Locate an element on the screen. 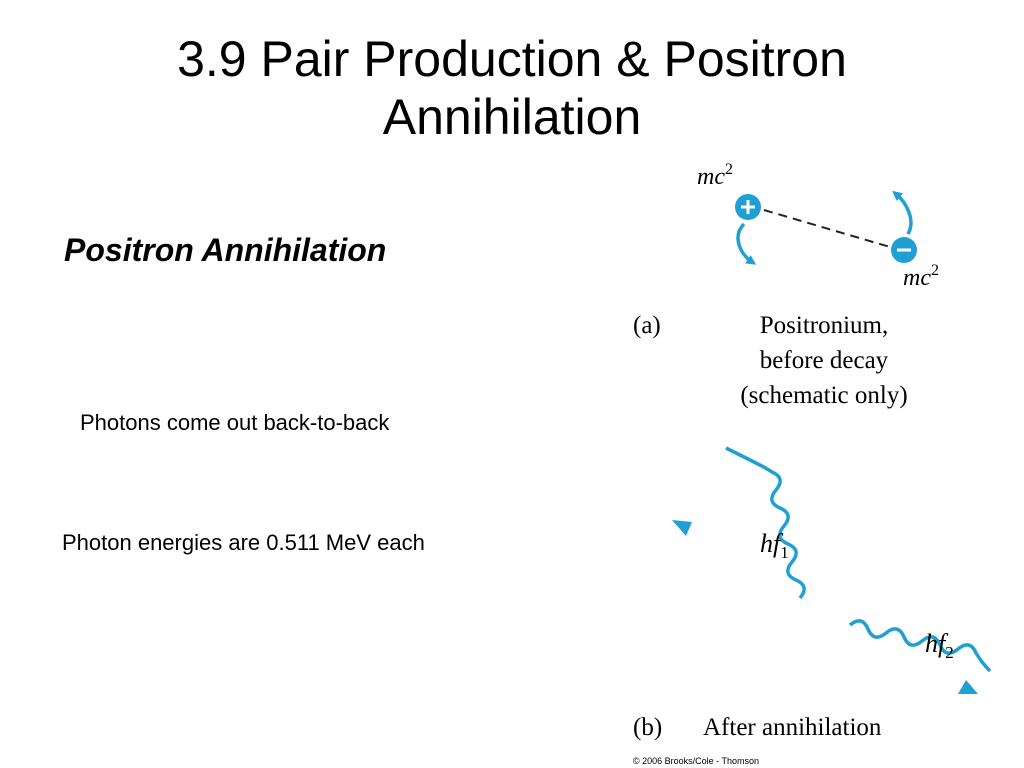 This screenshot has width=1024, height=768. photon-1-wave is located at coordinates (765, 523).